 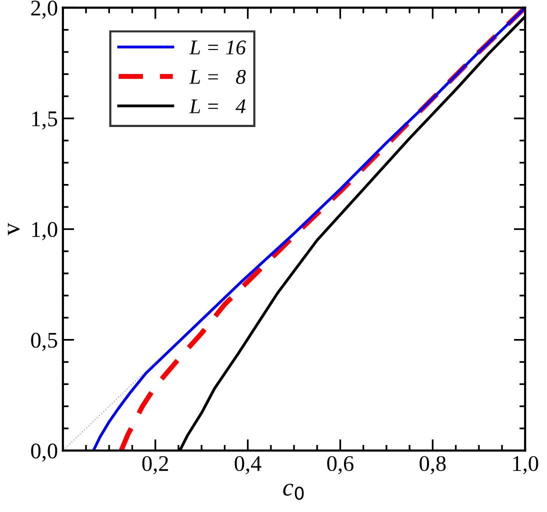 What do you see at coordinates (525, 465) in the screenshot?
I see `x-tick-label: 1,0` at bounding box center [525, 465].